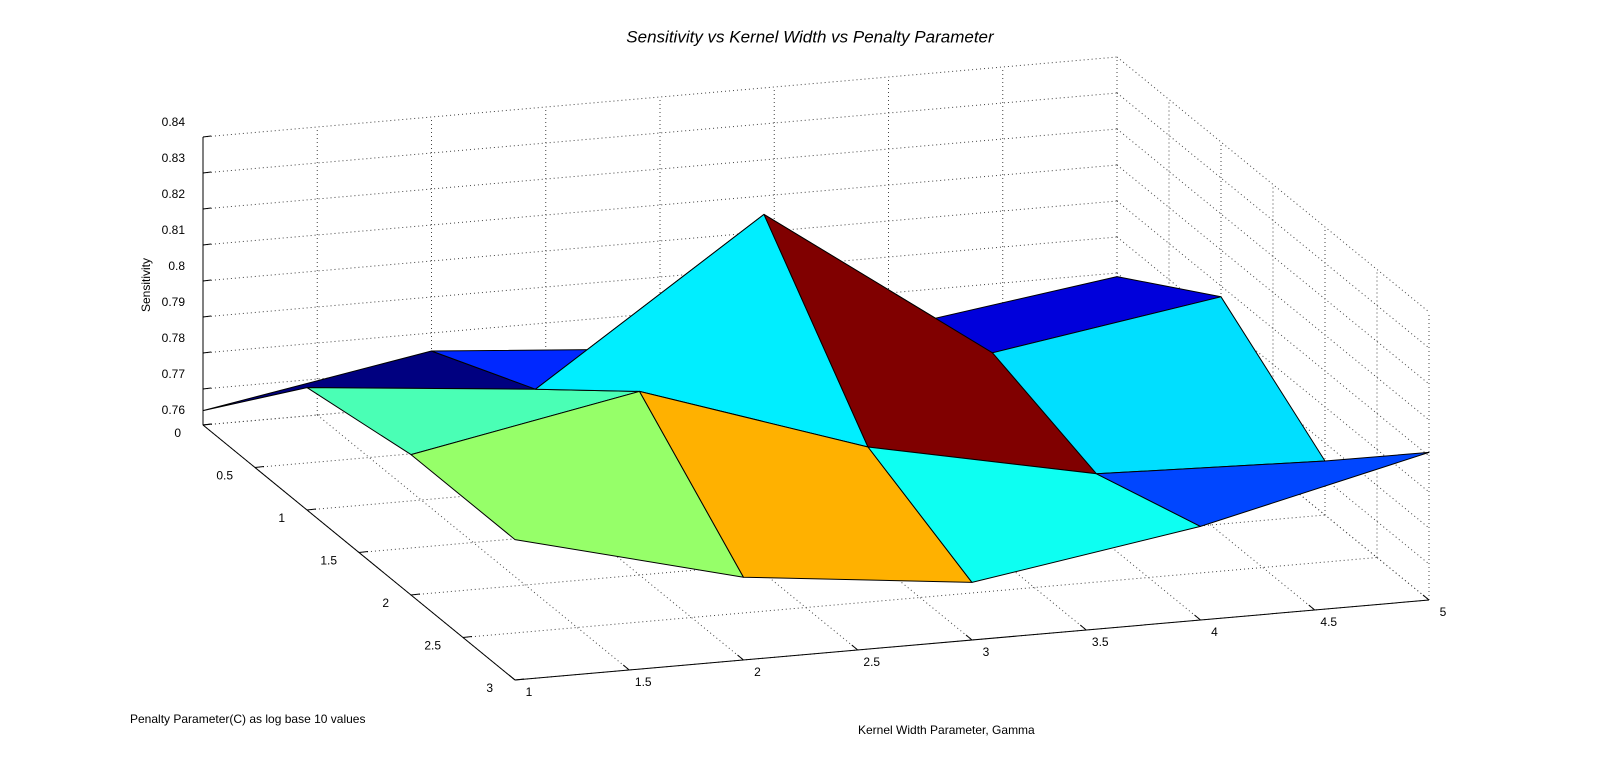 The image size is (1600, 770). What do you see at coordinates (174, 230) in the screenshot?
I see `z-tick-label: 0.81` at bounding box center [174, 230].